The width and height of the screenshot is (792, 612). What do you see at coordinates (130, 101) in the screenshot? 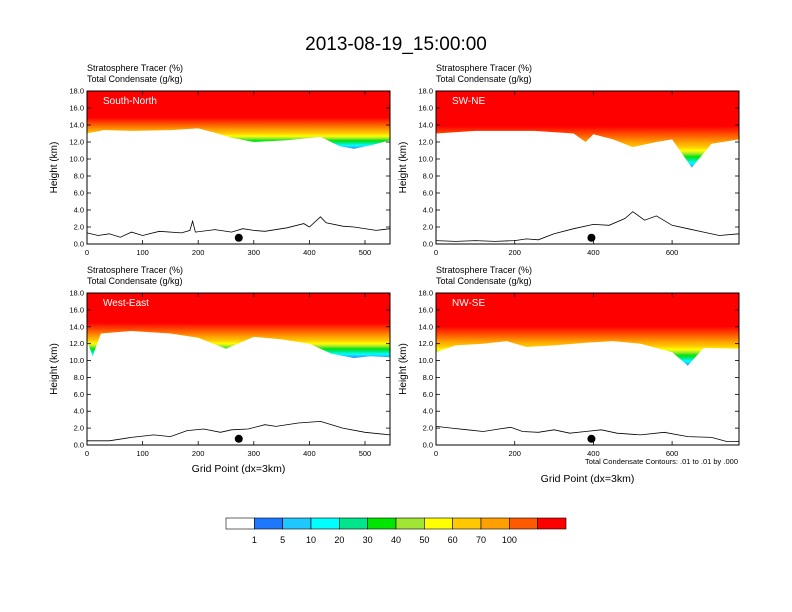
I see `panel-label: South-North` at bounding box center [130, 101].